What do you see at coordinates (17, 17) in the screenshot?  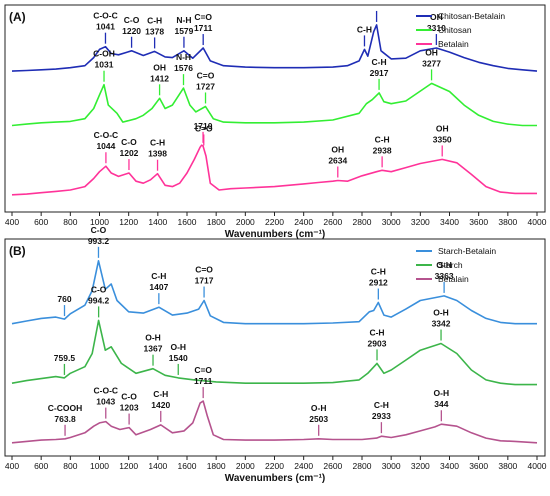 I see `panel-label: (A)` at bounding box center [17, 17].